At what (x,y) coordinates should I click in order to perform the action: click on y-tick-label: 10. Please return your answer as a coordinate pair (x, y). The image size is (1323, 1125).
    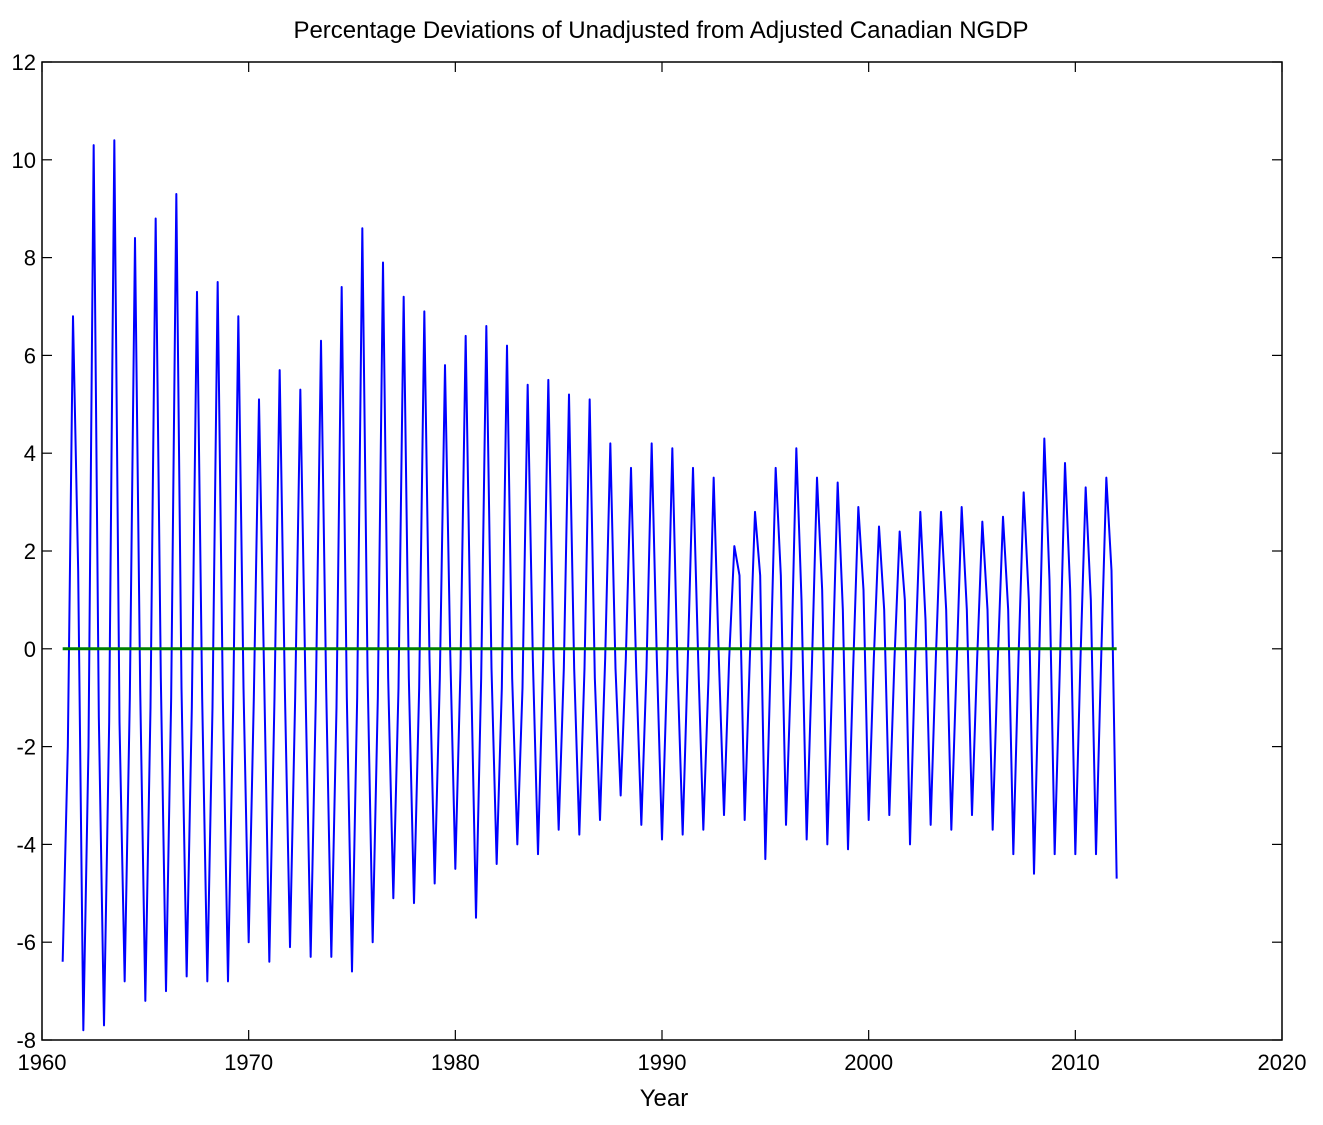
    Looking at the image, I should click on (24, 160).